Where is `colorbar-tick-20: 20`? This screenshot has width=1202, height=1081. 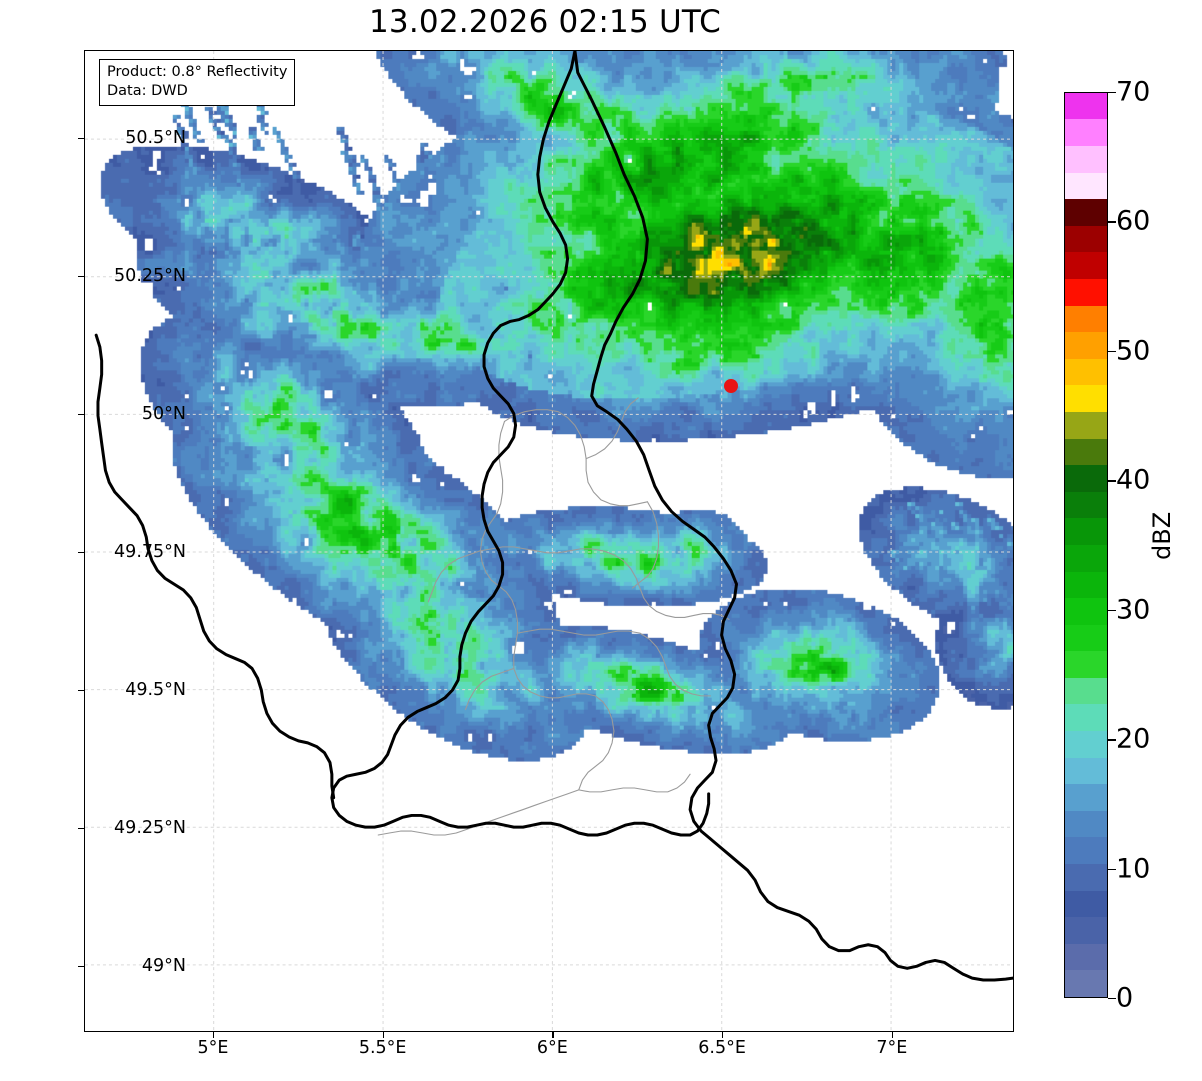 colorbar-tick-20: 20 is located at coordinates (1133, 739).